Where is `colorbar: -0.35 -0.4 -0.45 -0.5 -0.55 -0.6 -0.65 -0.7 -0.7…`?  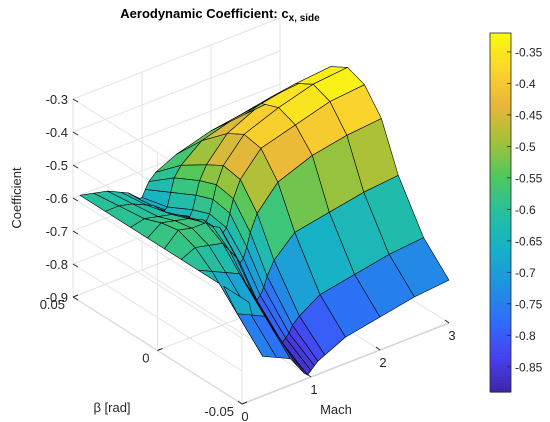
colorbar: -0.35 -0.4 -0.45 -0.5 -0.55 -0.6 -0.65 -0.7 -0.7… is located at coordinates (516, 212).